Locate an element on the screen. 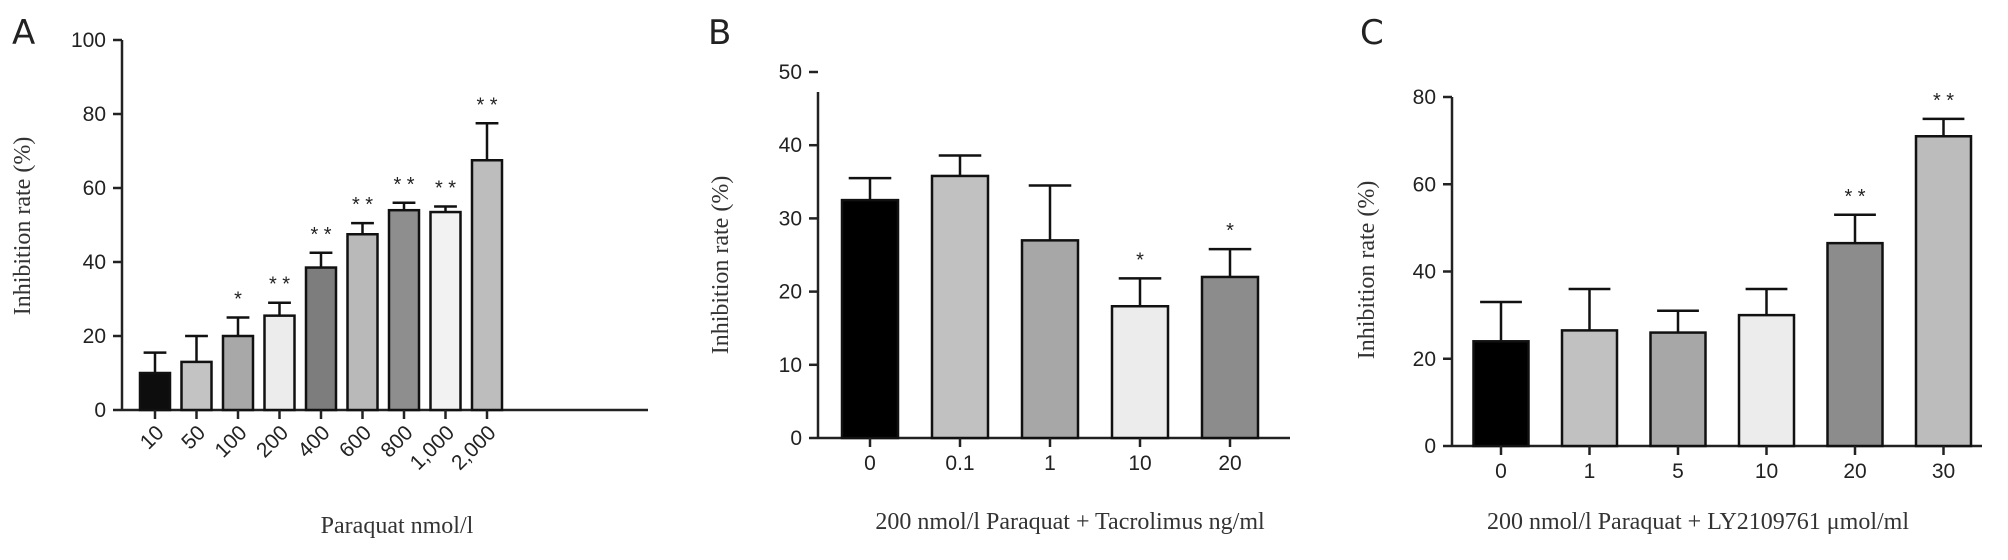 The image size is (2008, 560). y-tick-label-b-1: 10 is located at coordinates (790, 365).